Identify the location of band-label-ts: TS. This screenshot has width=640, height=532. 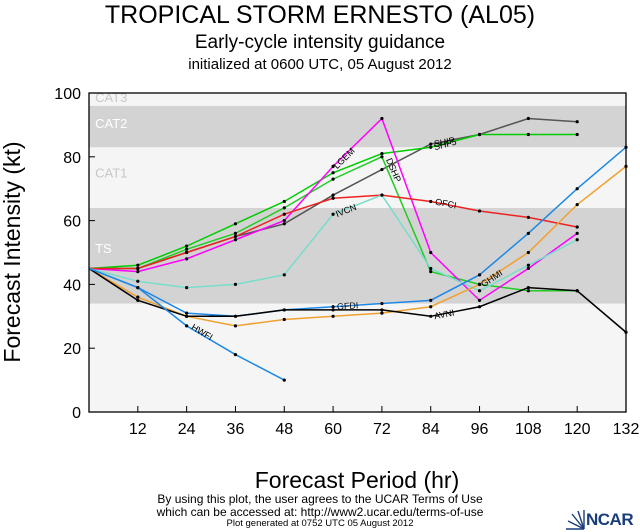
(103, 248).